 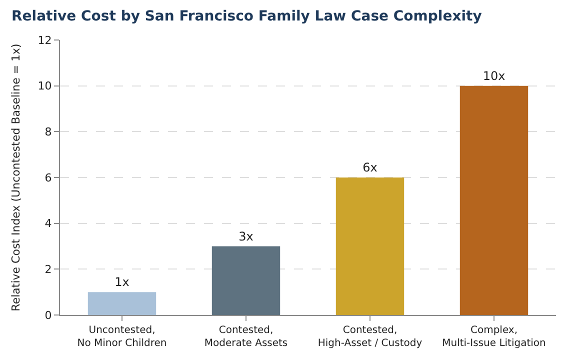 What do you see at coordinates (48, 315) in the screenshot?
I see `y-tick-label: 0` at bounding box center [48, 315].